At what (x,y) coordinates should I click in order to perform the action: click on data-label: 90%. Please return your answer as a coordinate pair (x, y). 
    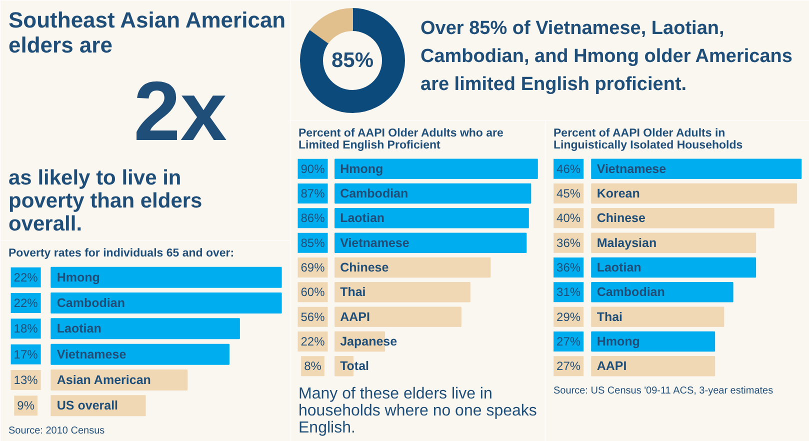
    Looking at the image, I should click on (313, 169).